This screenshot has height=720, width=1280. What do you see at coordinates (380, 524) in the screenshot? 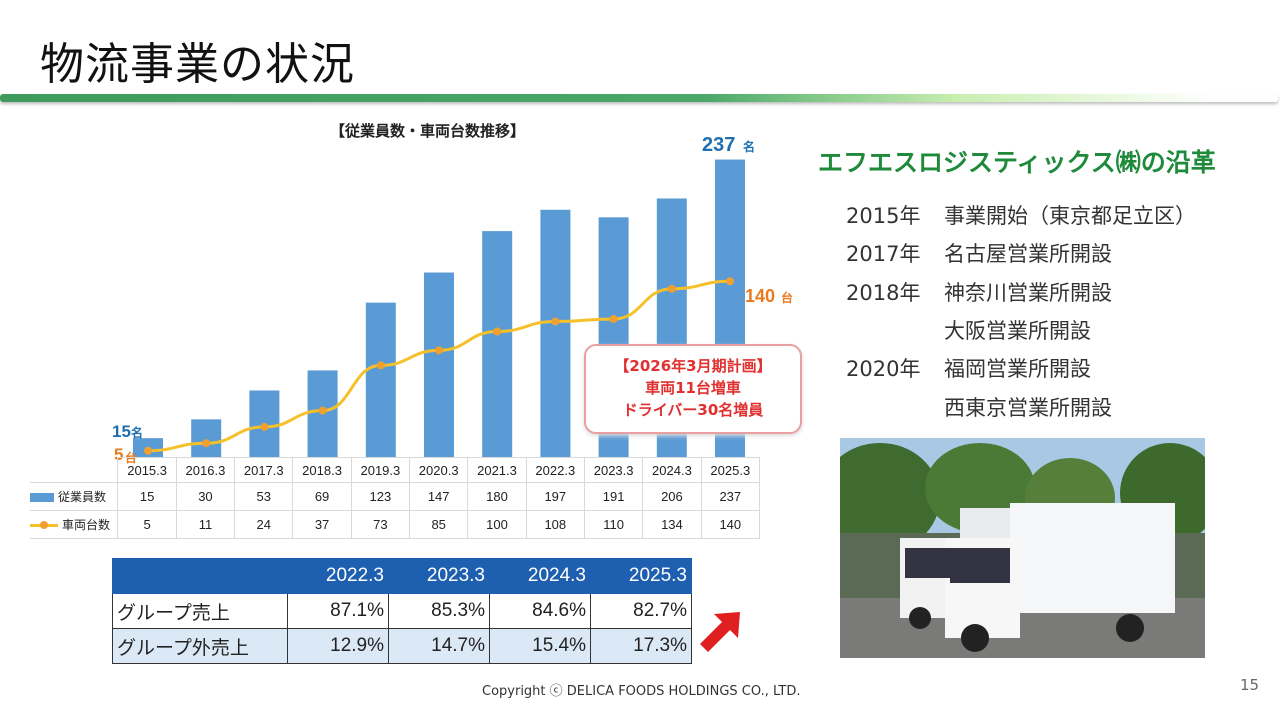
I see `value-cell: 73` at bounding box center [380, 524].